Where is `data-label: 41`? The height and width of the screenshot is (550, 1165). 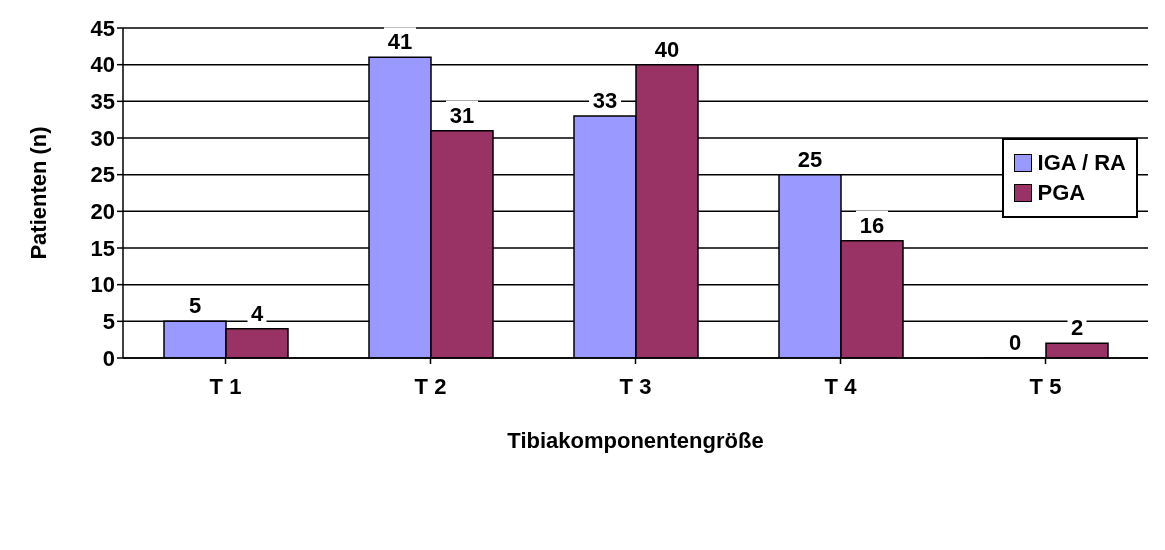 data-label: 41 is located at coordinates (400, 42).